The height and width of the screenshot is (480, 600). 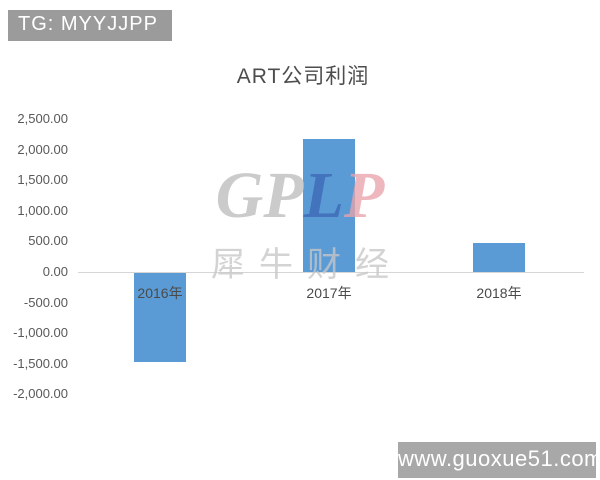 I want to click on x-axis-zero-line, so click(x=331, y=272).